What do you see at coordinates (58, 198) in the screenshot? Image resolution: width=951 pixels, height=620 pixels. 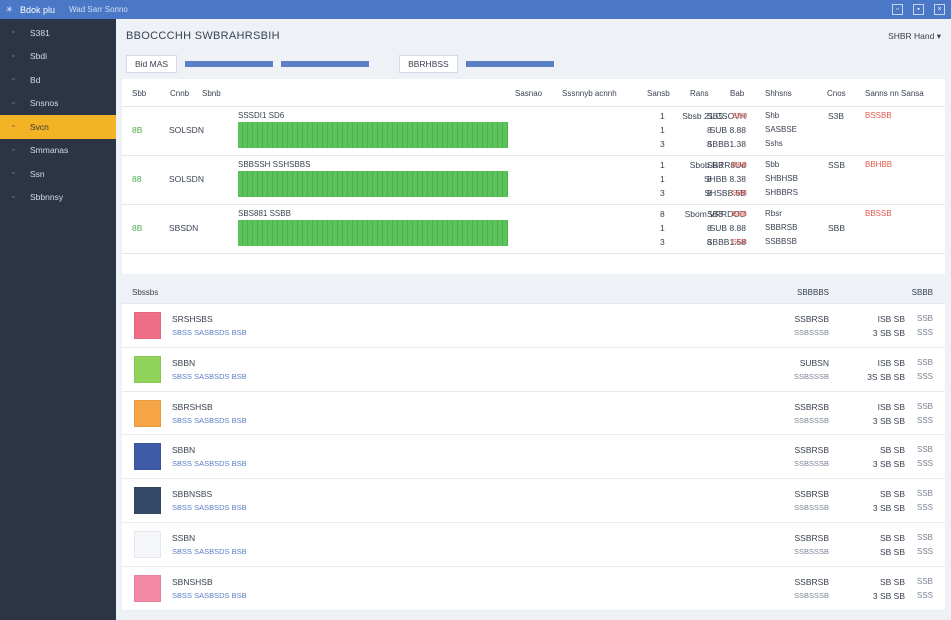 I see `sidebar-item-7: ▫ Sbbnnsy` at bounding box center [58, 198].